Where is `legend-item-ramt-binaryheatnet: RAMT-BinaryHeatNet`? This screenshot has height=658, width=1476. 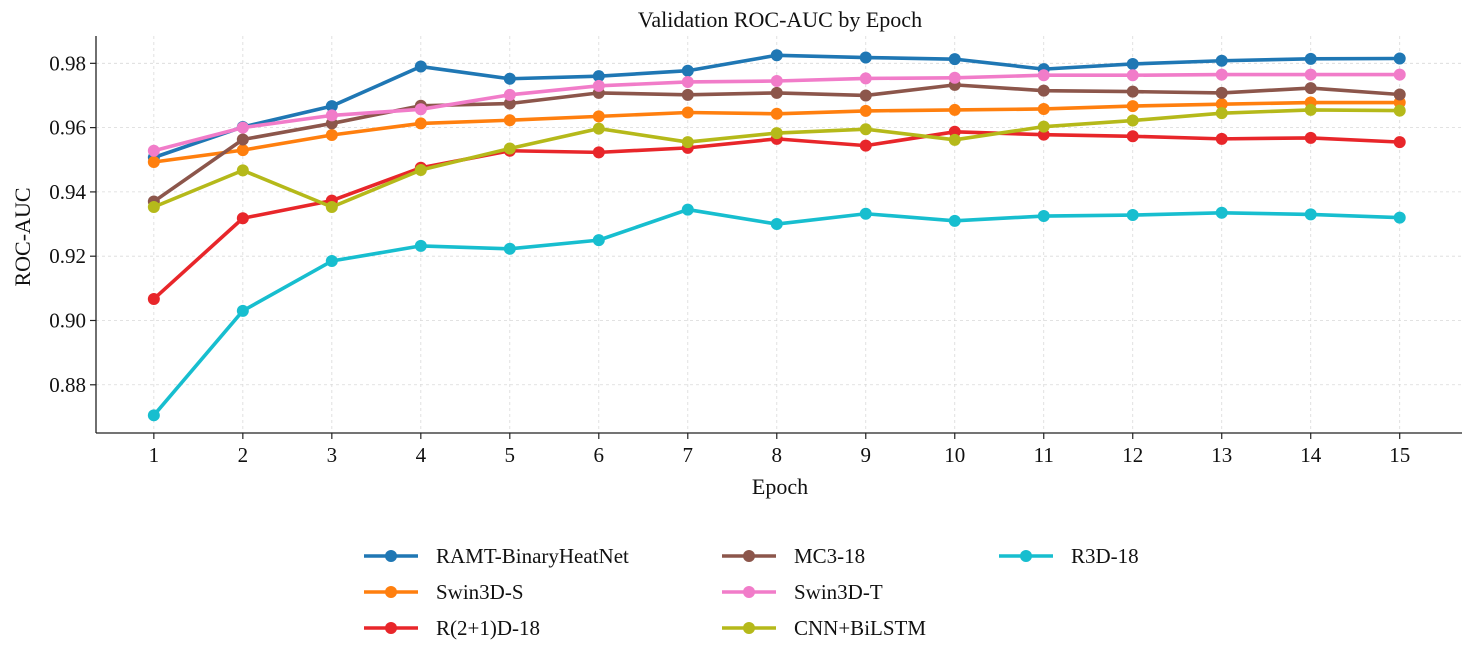
legend-item-ramt-binaryheatnet: RAMT-BinaryHeatNet is located at coordinates (496, 556).